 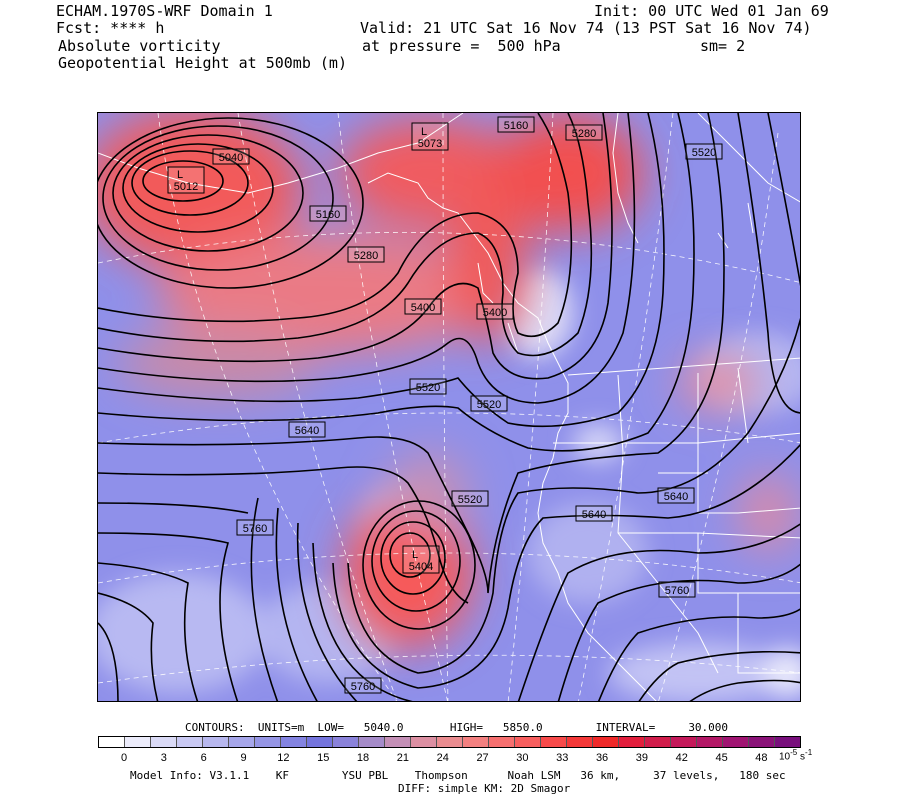 I want to click on colorbar-tick-label: 27, so click(x=482, y=758).